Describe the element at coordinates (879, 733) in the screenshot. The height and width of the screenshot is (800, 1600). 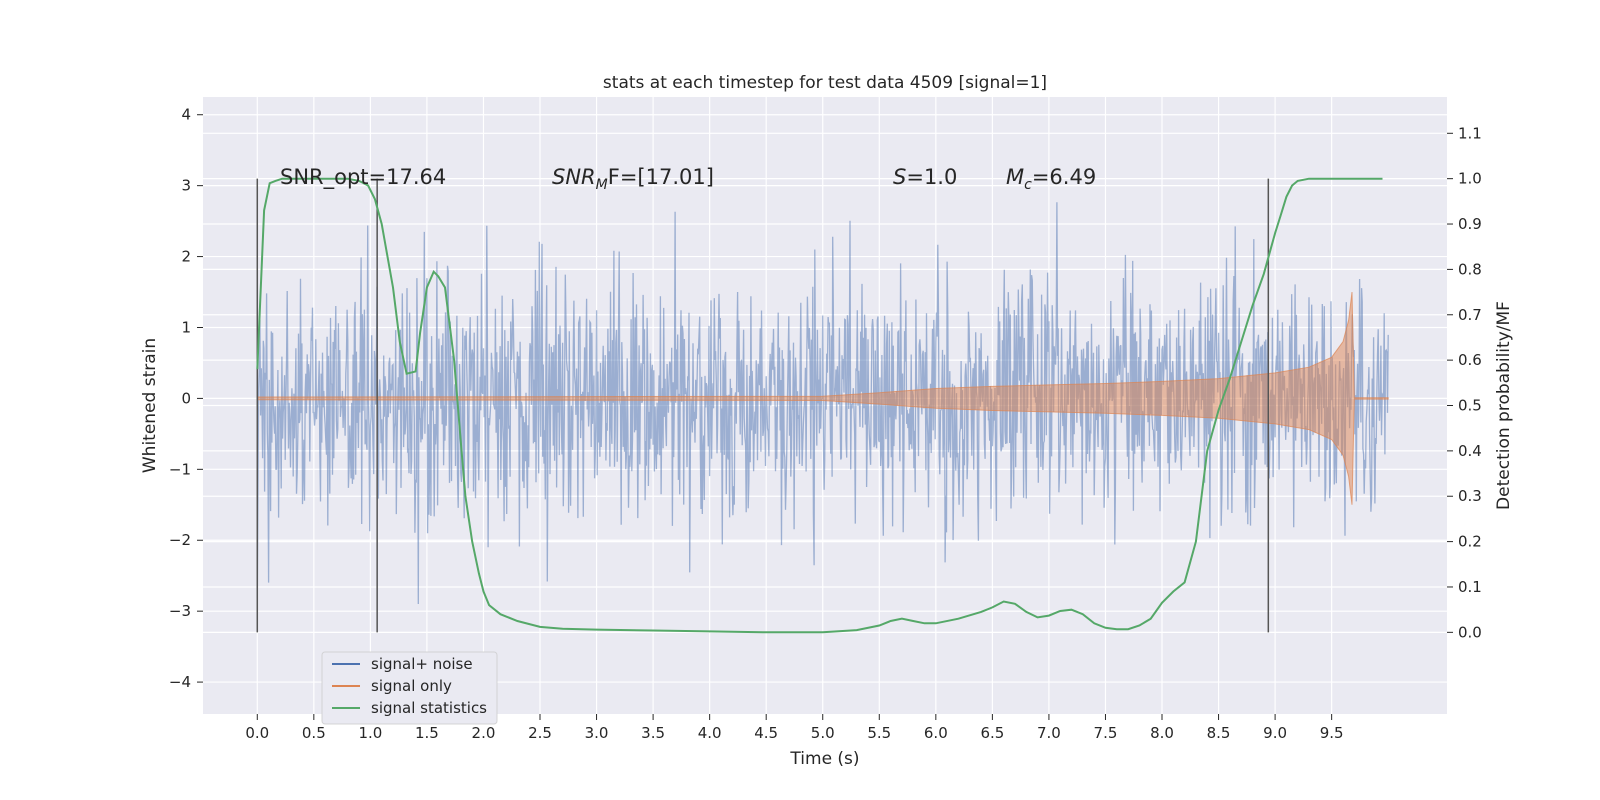
I see `x-tick-label: 5.5` at that location.